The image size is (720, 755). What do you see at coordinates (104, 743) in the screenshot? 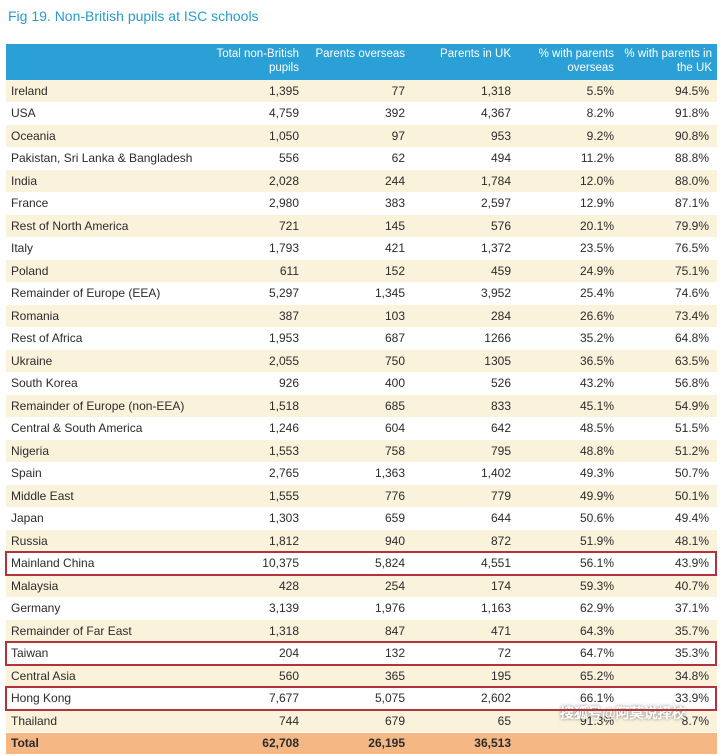
I see `total-cell-country: Total` at bounding box center [104, 743].